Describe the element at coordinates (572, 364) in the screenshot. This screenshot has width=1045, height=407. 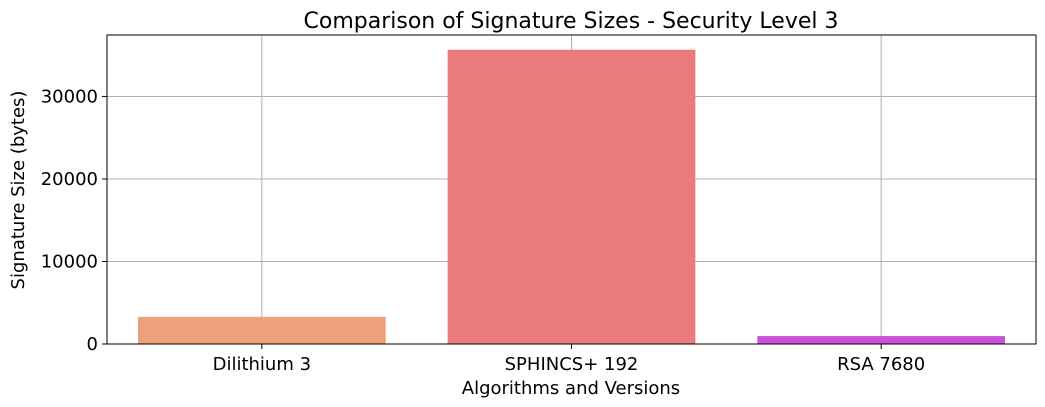
I see `x-tick-label: SPHINCS+ 192` at that location.